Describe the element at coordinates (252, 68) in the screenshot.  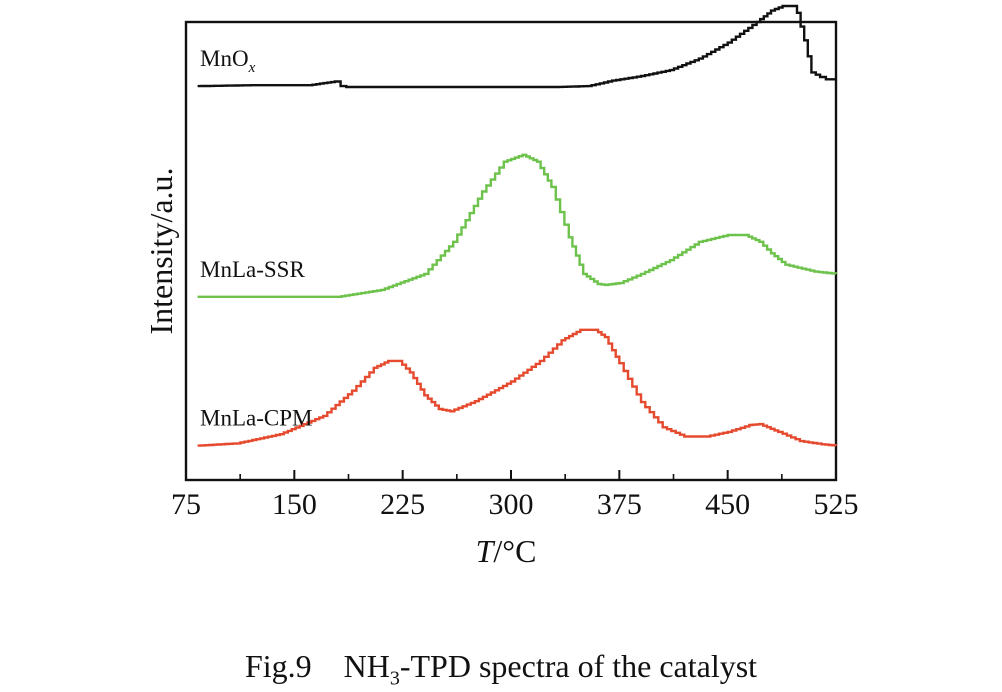
I see `series-label-sub-0: x` at that location.